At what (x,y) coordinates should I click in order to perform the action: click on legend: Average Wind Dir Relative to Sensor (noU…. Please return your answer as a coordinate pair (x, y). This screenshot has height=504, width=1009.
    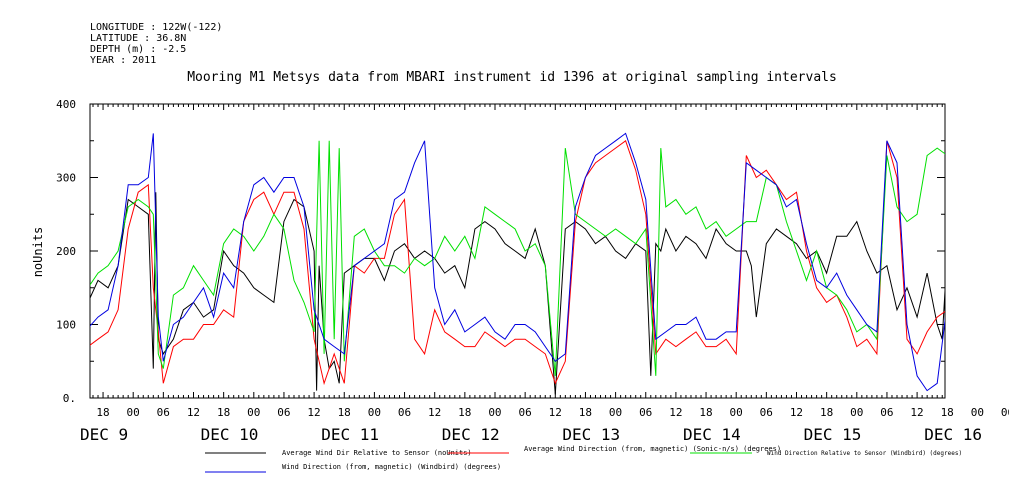
    Looking at the image, I should click on (583, 459).